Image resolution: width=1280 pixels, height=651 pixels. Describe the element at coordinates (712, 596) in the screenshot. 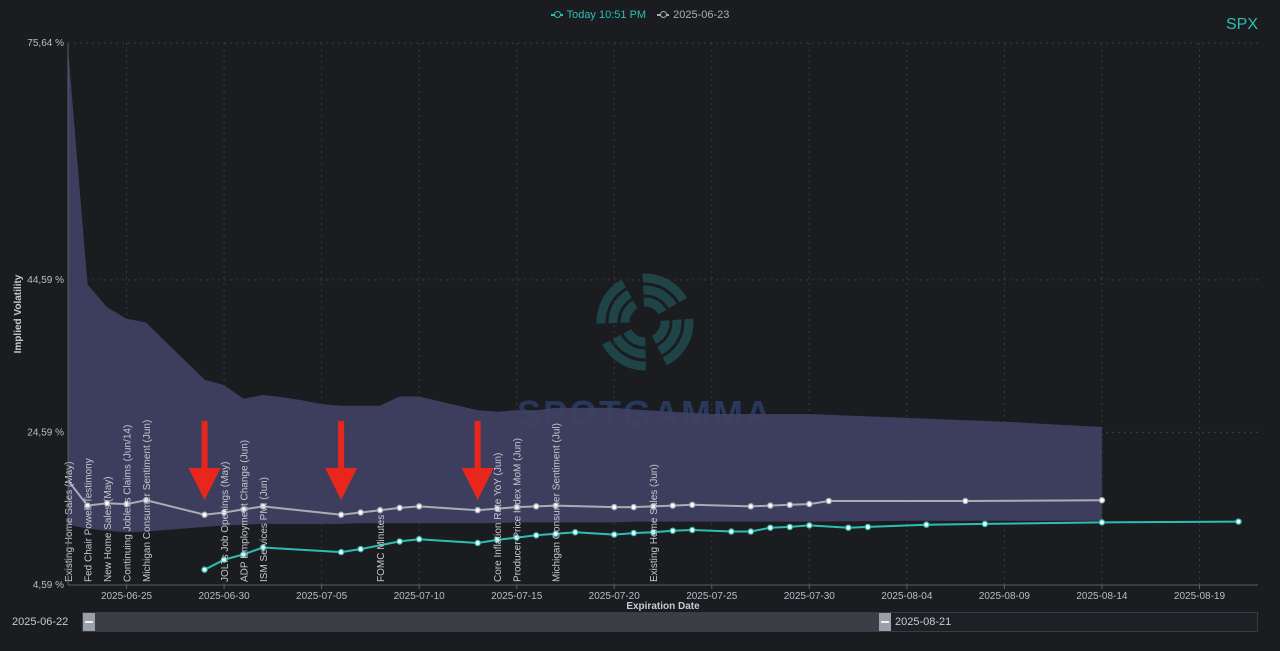

I see `x-tick-label: 2025-07-25` at that location.